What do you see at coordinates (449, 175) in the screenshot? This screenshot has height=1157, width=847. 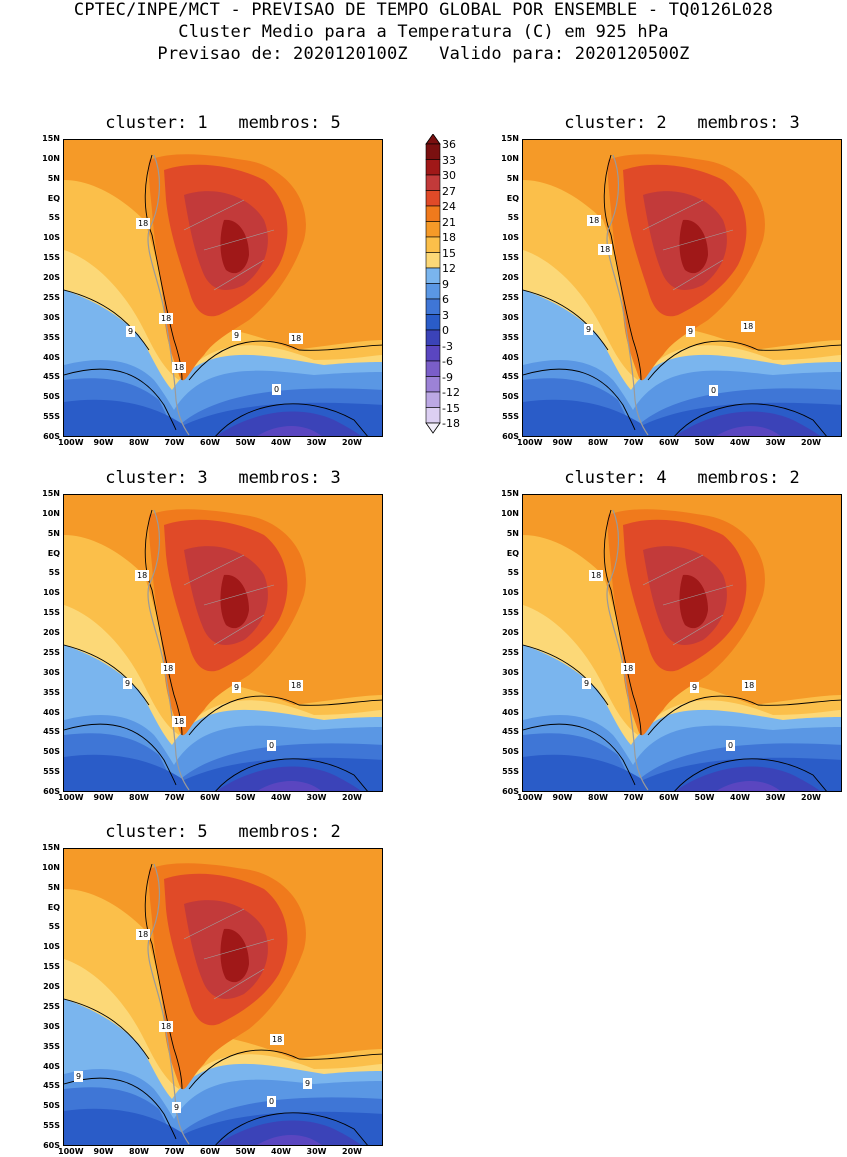 I see `legend-label: 30` at bounding box center [449, 175].